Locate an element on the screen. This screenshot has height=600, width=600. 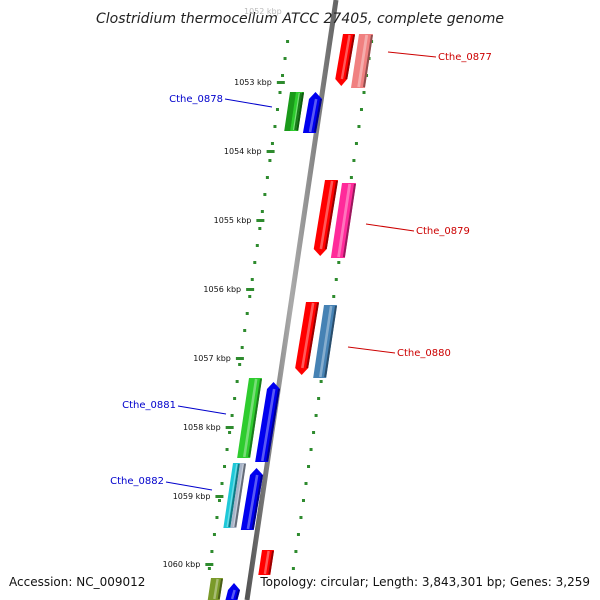
ruler-tick-label: 1058 kbp is located at coordinates (202, 427).